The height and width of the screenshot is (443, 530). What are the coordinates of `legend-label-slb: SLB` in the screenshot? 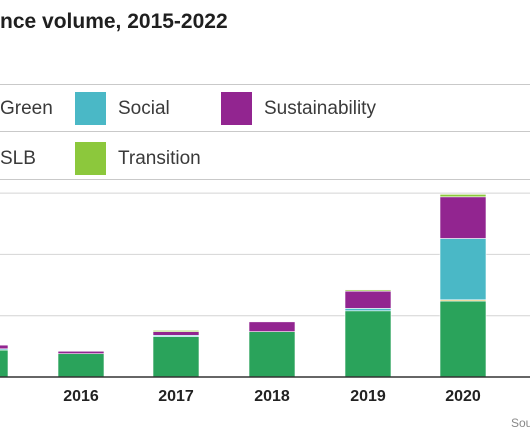 It's located at (18, 158).